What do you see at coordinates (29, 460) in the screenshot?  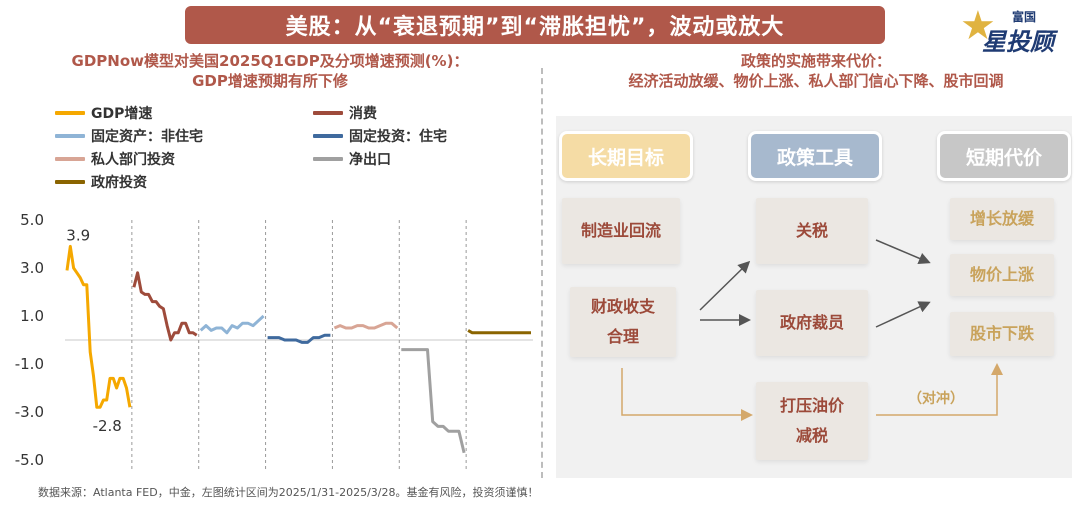 I see `y-tick-label: -5.0` at bounding box center [29, 460].